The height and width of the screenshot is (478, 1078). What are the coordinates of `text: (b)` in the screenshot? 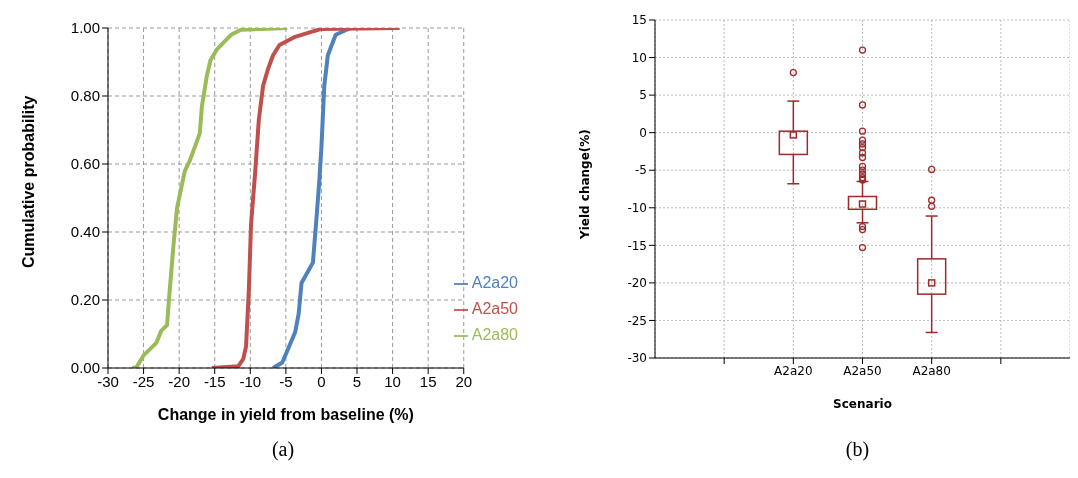 It's located at (857, 449).